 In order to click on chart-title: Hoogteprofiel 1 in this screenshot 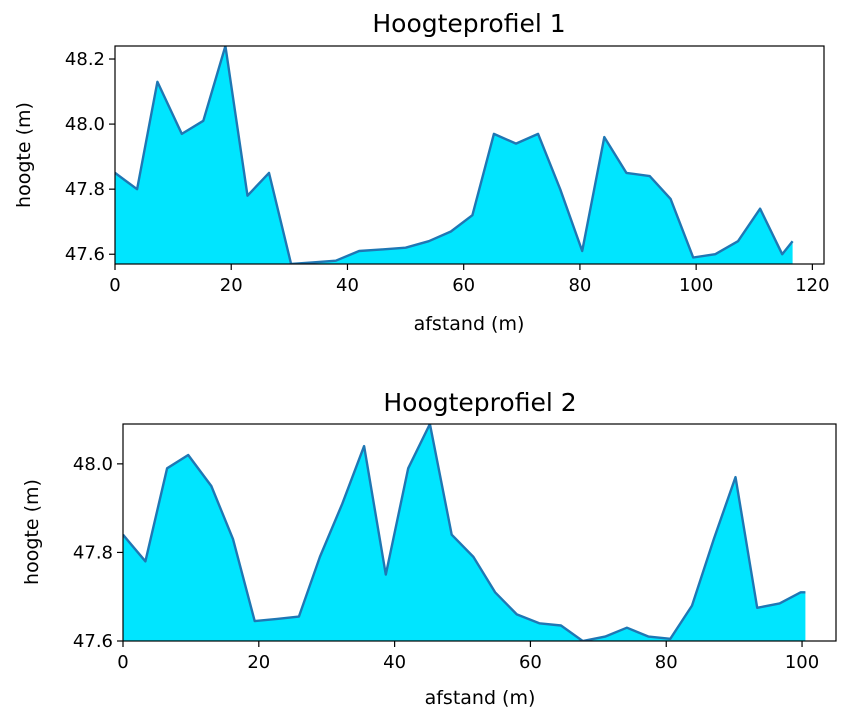, I will do `click(468, 23)`.